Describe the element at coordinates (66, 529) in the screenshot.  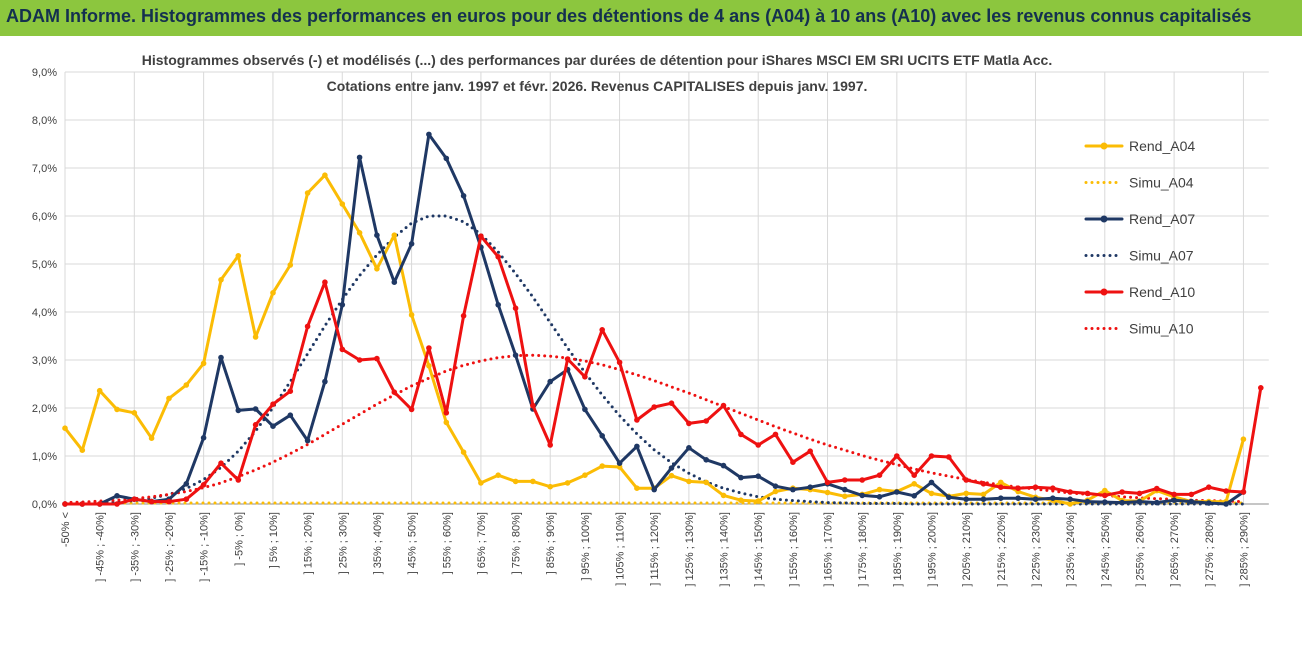
I see `x-tick-label: -50% <` at that location.